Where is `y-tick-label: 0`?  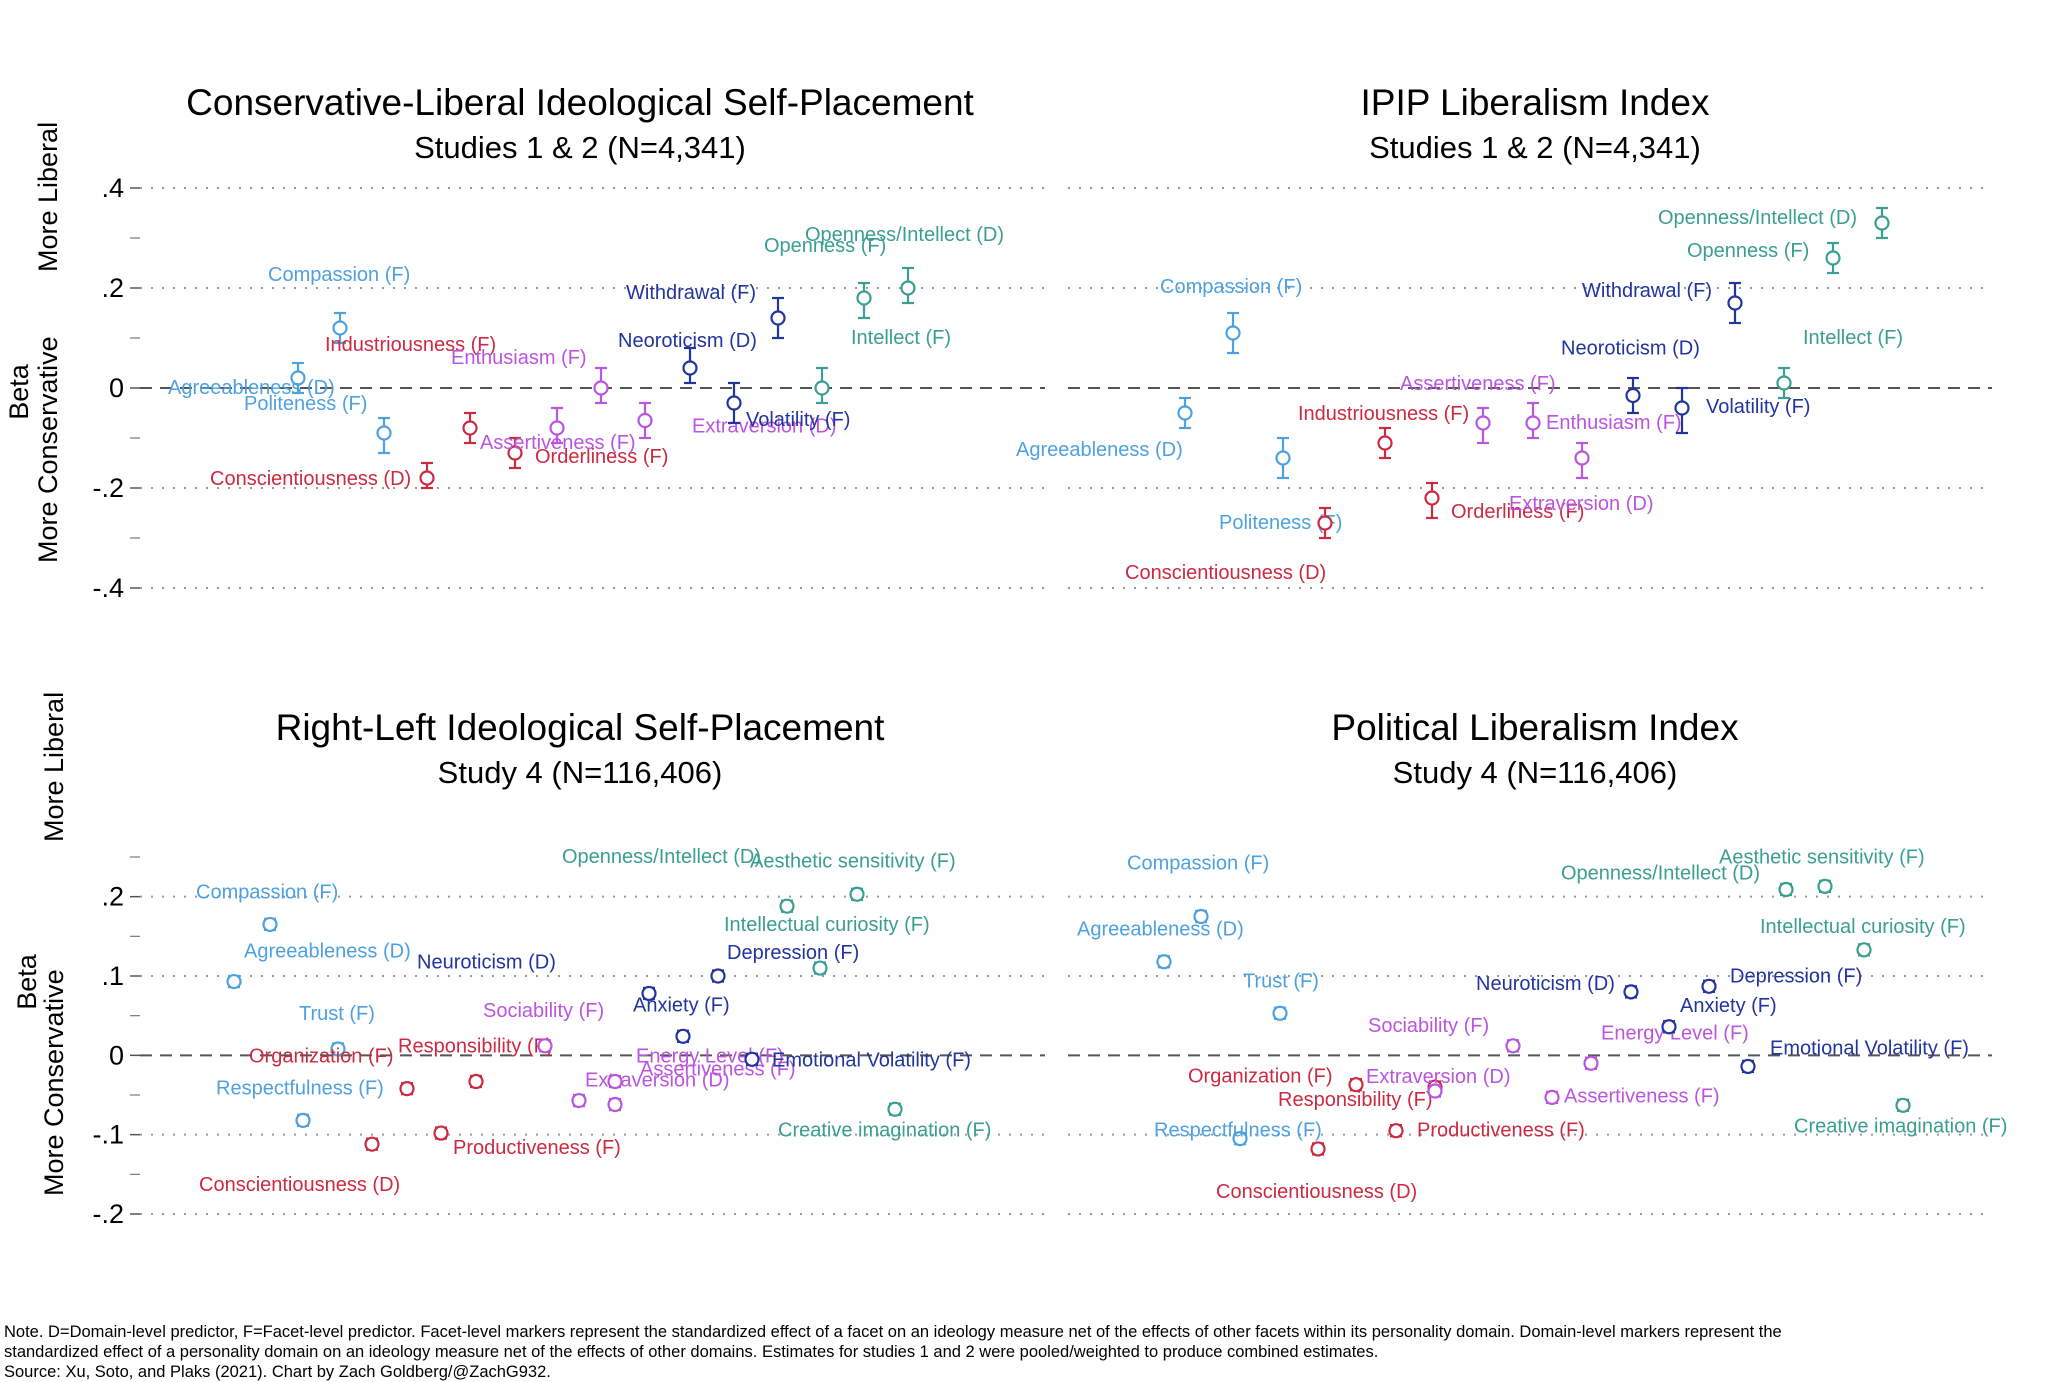 y-tick-label: 0 is located at coordinates (116, 1055).